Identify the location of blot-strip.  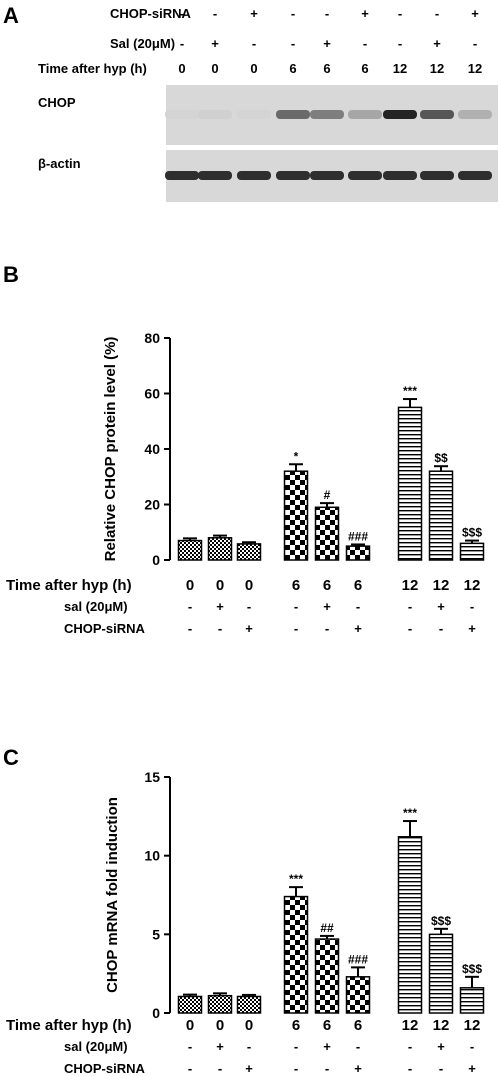
(331, 176).